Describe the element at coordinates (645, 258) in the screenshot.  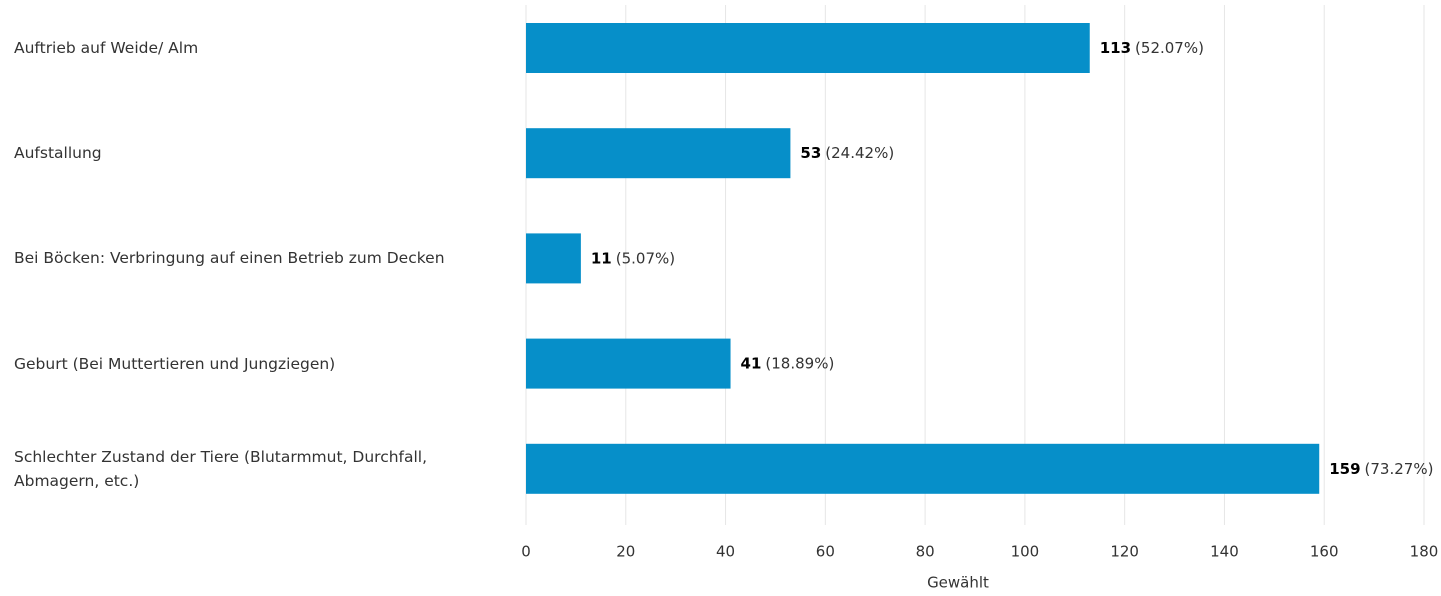
I see `percentage-label: (5.07%)` at that location.